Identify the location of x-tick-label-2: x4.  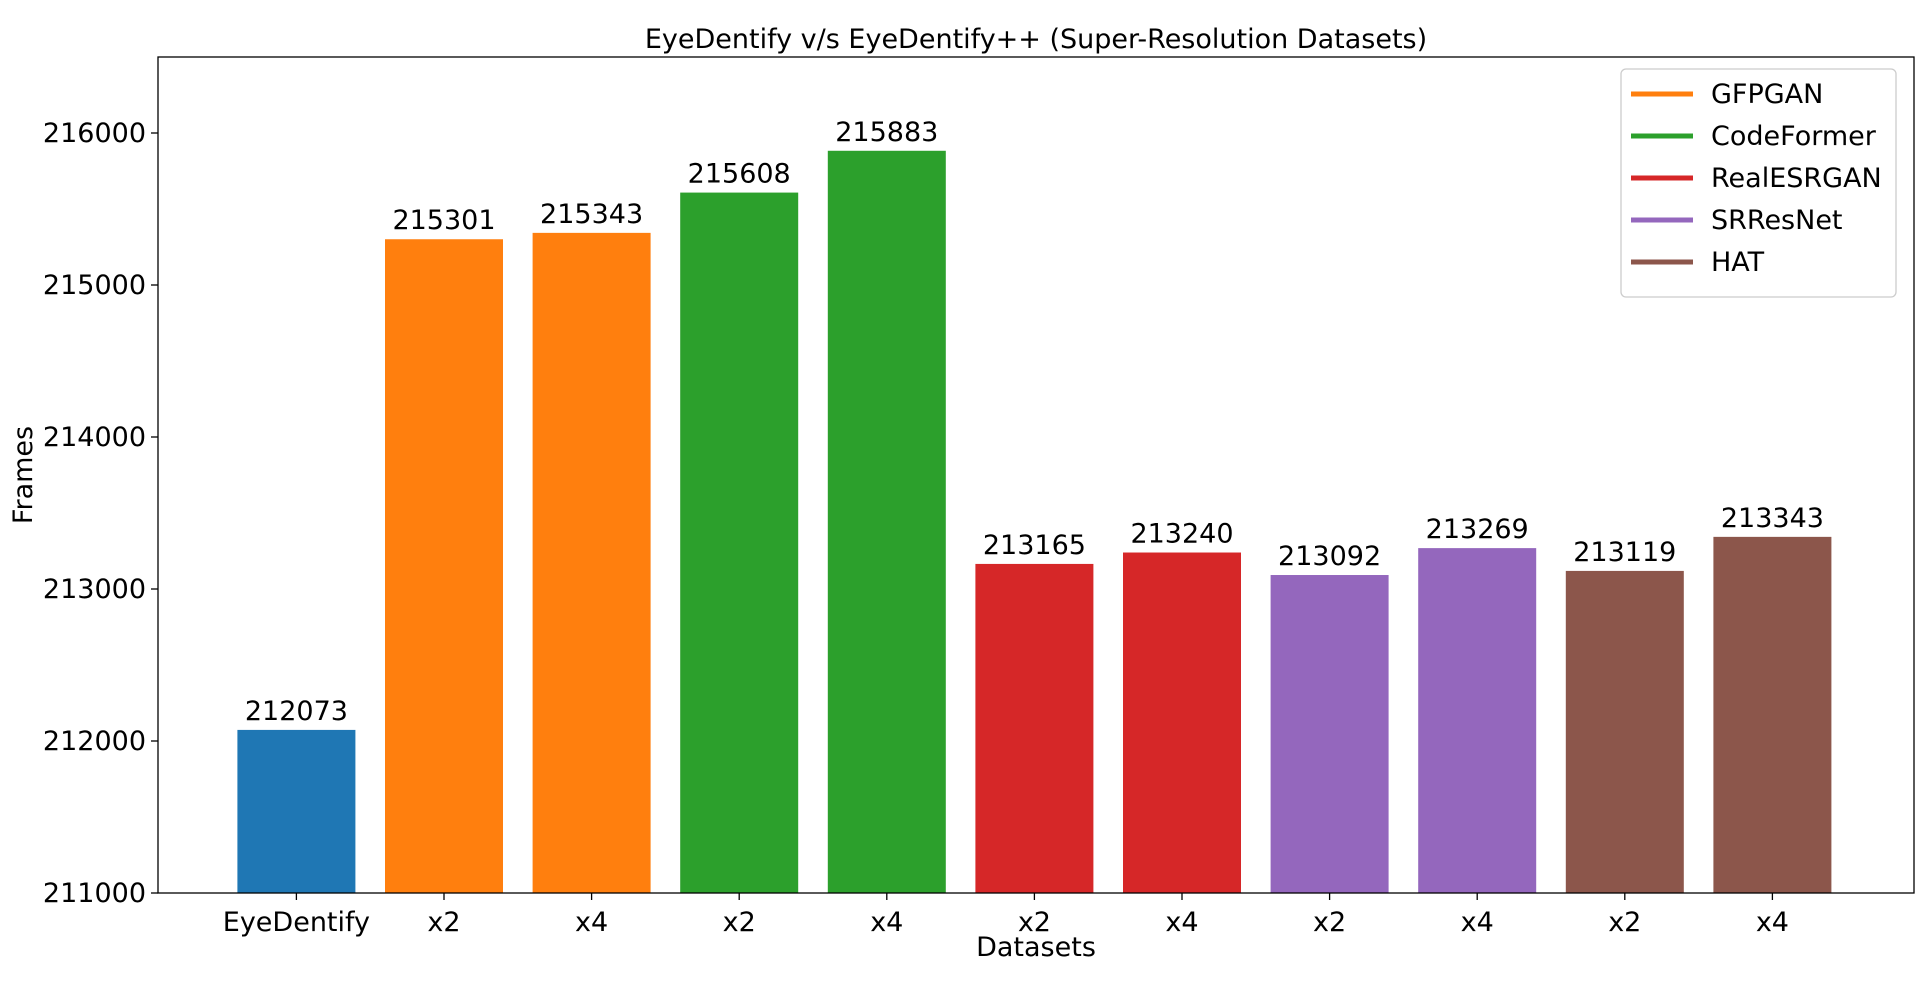
(591, 922).